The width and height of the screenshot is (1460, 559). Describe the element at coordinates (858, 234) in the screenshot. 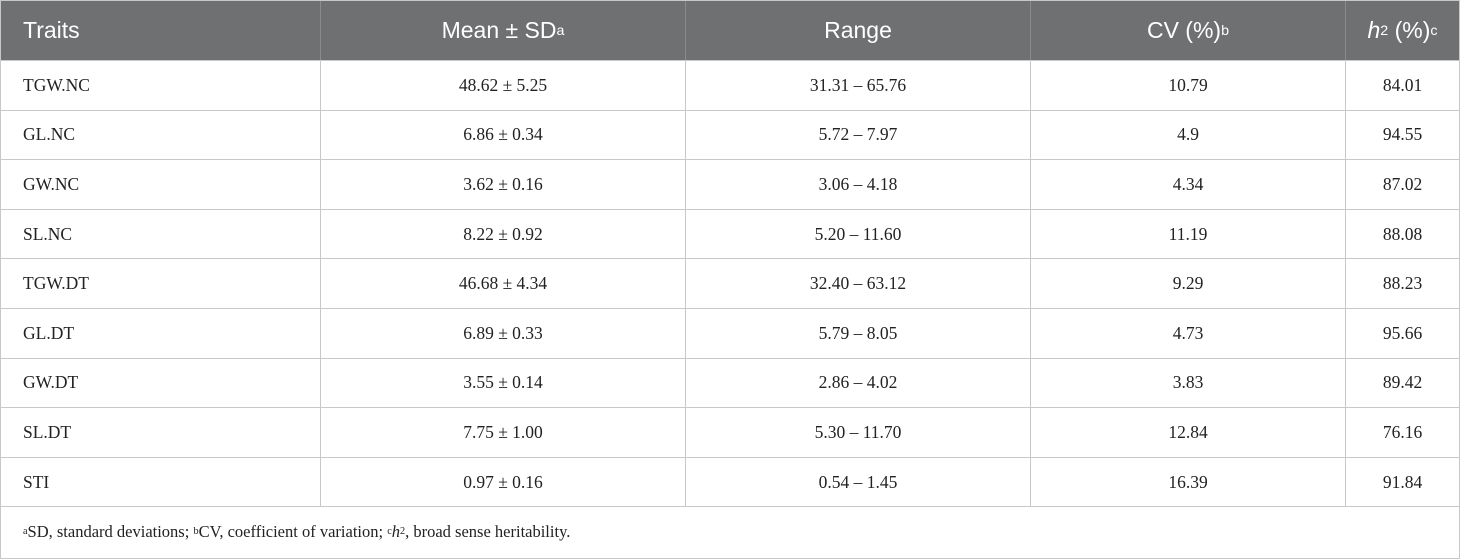

I see `table-cell: 5.20 – 11.60` at that location.